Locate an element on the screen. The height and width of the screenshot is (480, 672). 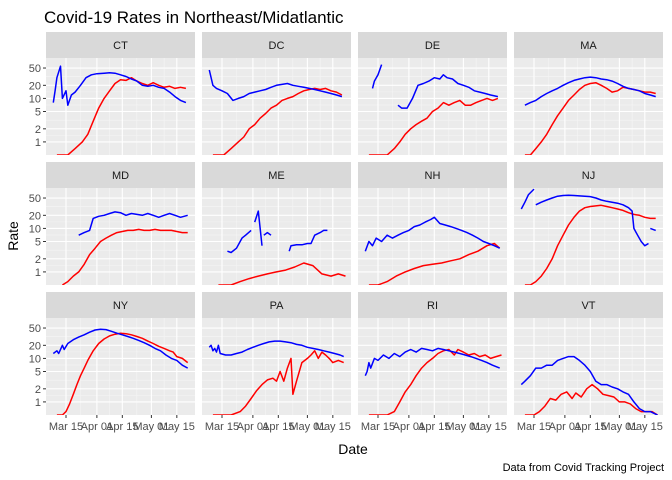
x-tick-label: Mar 15 is located at coordinates (534, 427).